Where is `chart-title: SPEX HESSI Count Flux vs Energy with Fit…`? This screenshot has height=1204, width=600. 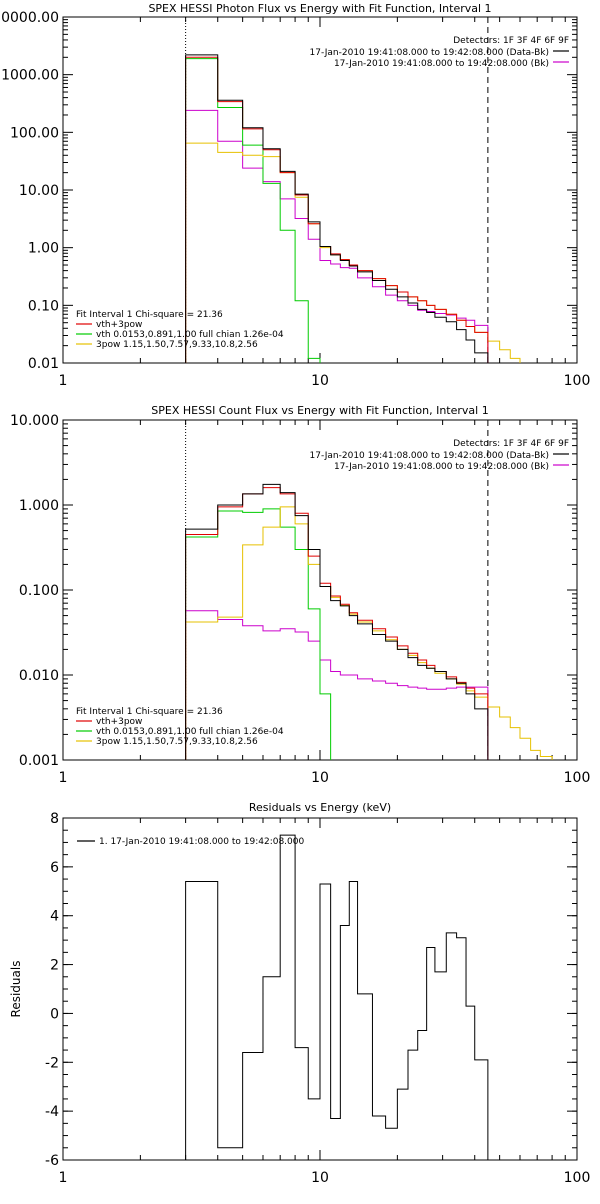 chart-title: SPEX HESSI Count Flux vs Energy with Fit… is located at coordinates (319, 410).